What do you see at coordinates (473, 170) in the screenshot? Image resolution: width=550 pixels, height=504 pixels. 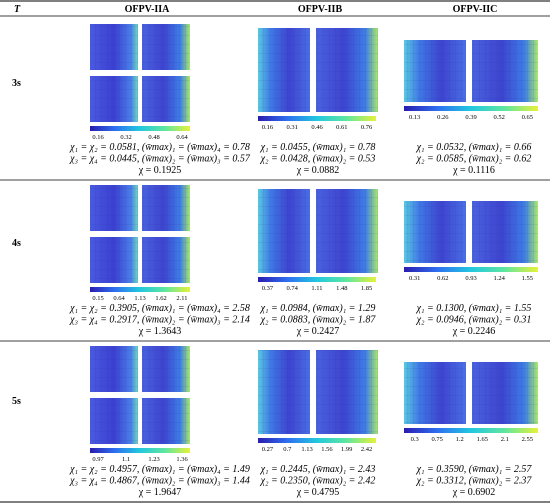 I see `result-equation: χ = 0.1116` at bounding box center [473, 170].